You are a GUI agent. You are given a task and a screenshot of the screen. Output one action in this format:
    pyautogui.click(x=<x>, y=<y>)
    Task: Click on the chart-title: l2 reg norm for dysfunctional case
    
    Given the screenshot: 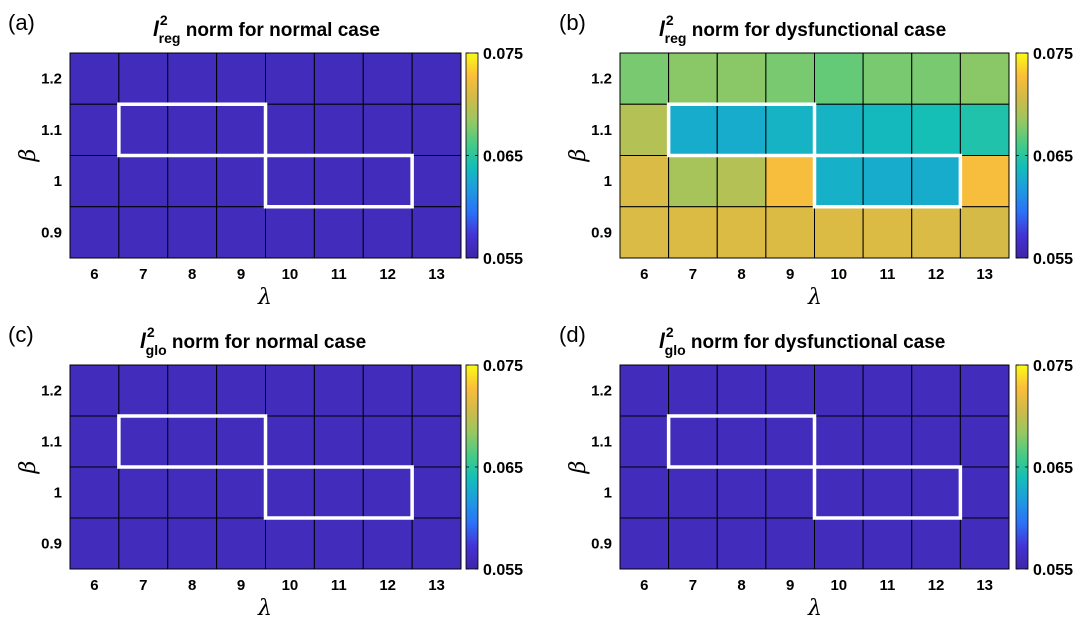 What is the action you would take?
    pyautogui.click(x=802, y=29)
    